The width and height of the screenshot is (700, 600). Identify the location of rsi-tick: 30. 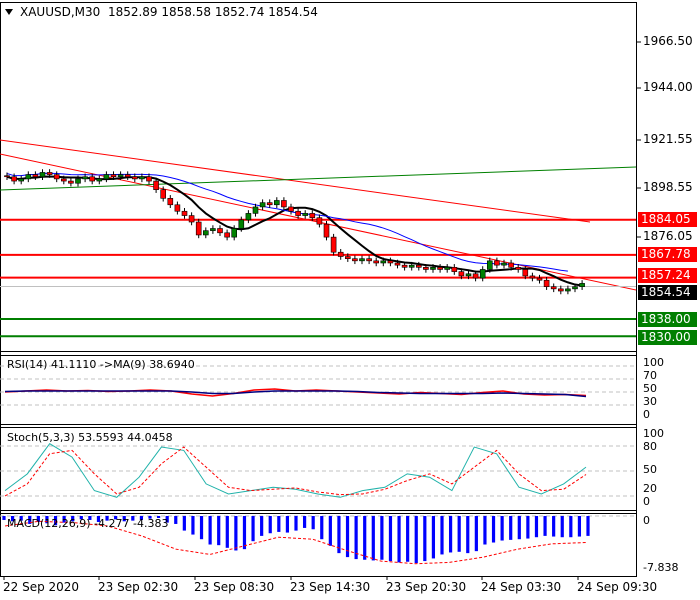
(650, 401).